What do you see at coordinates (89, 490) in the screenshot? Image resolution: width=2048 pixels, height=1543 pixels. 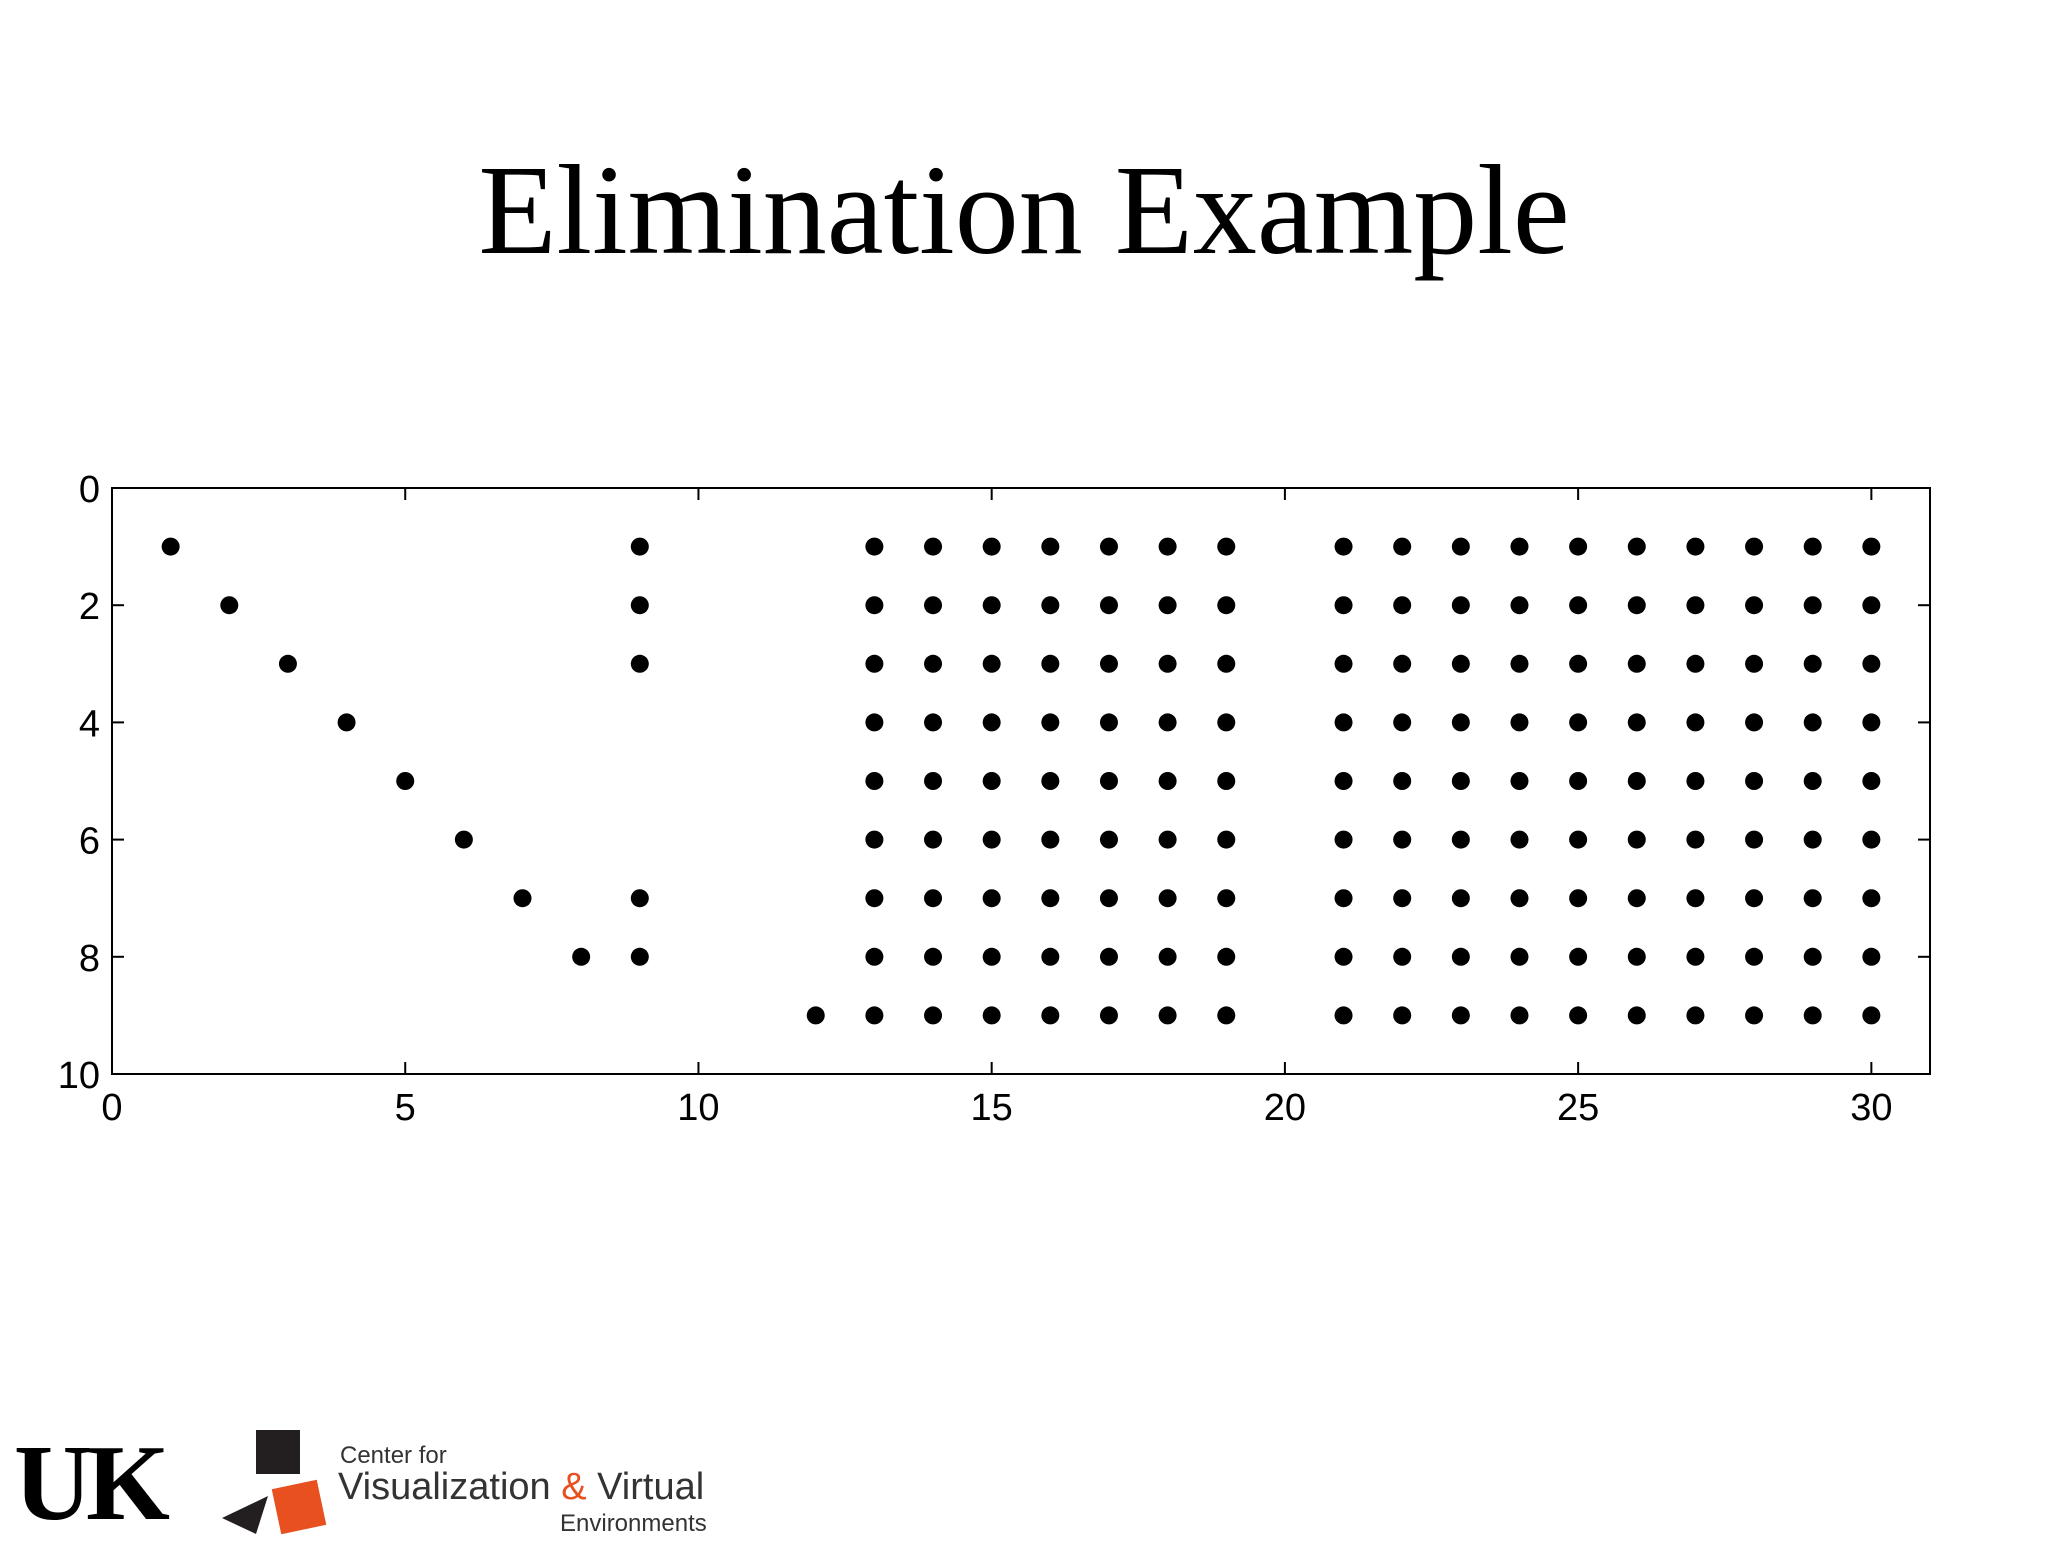 I see `y-tick-label: 0` at bounding box center [89, 490].